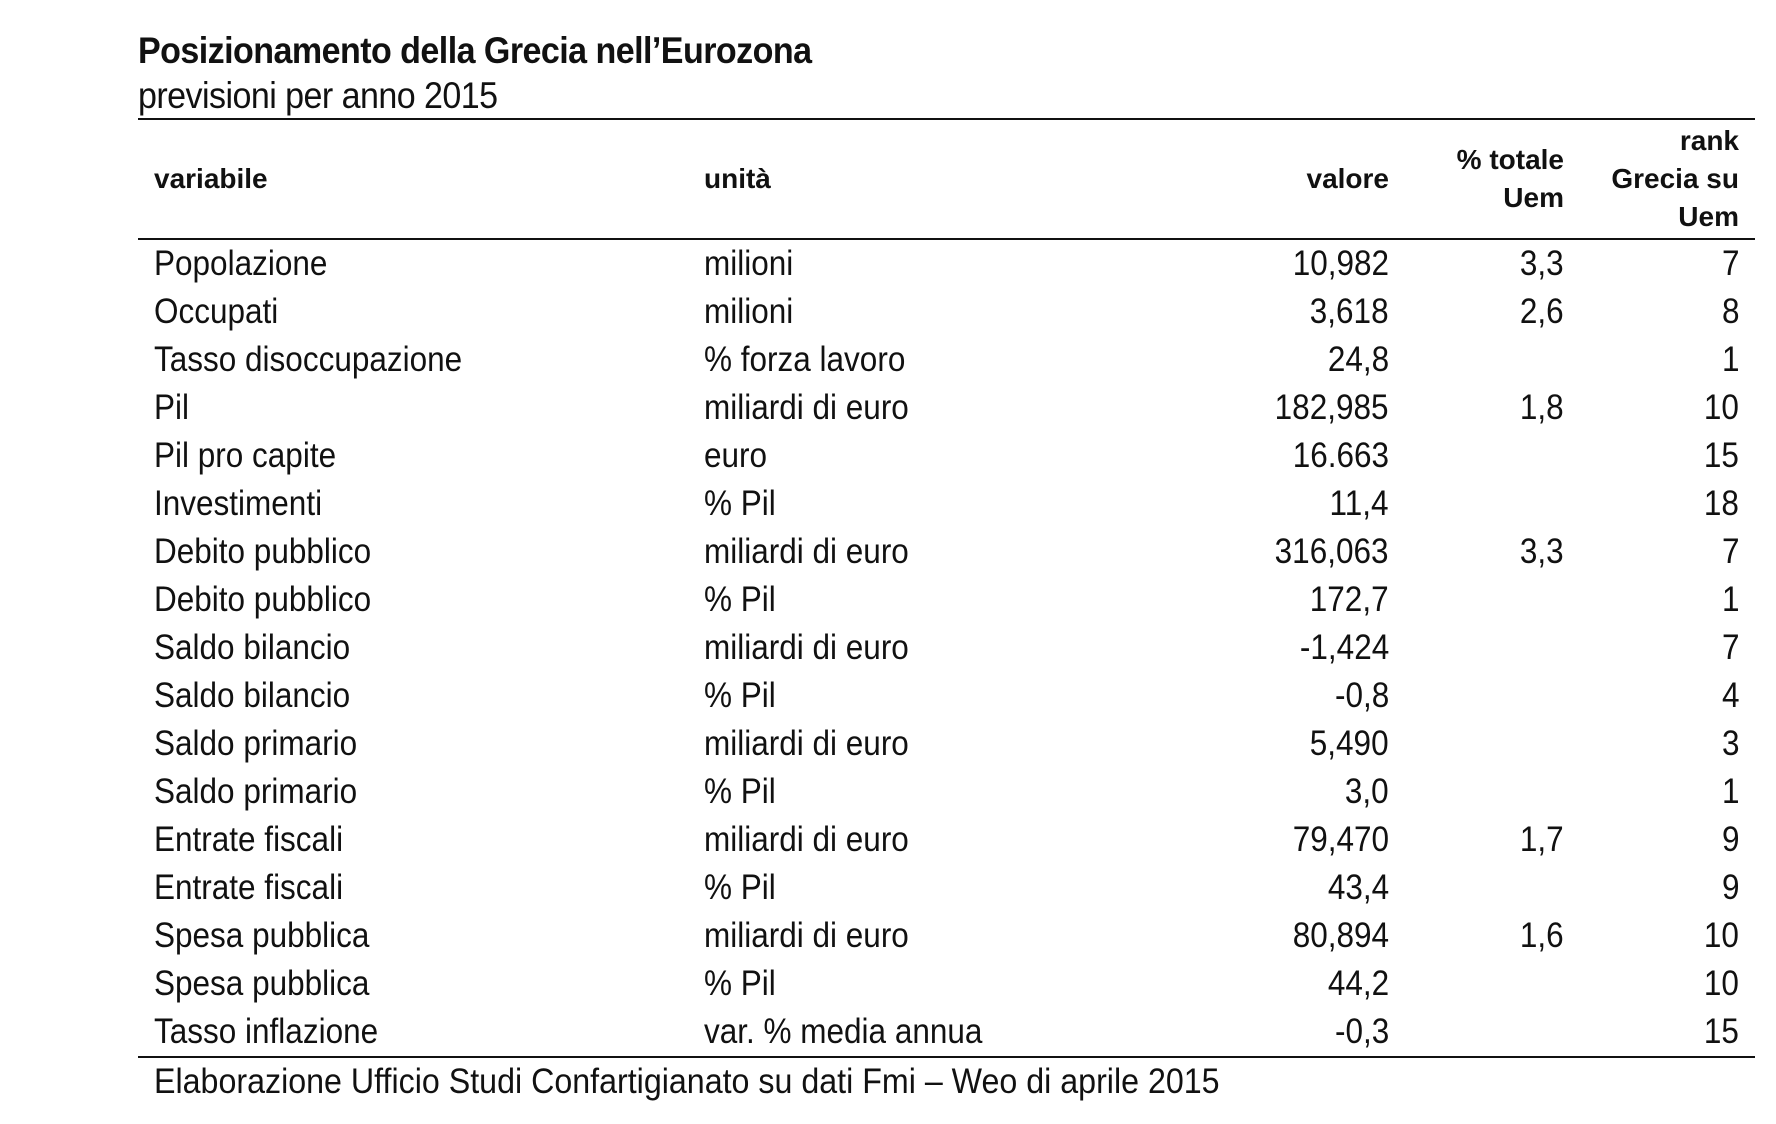 The image size is (1776, 1124). What do you see at coordinates (1542, 839) in the screenshot?
I see `cell-totale-uem: 1,7` at bounding box center [1542, 839].